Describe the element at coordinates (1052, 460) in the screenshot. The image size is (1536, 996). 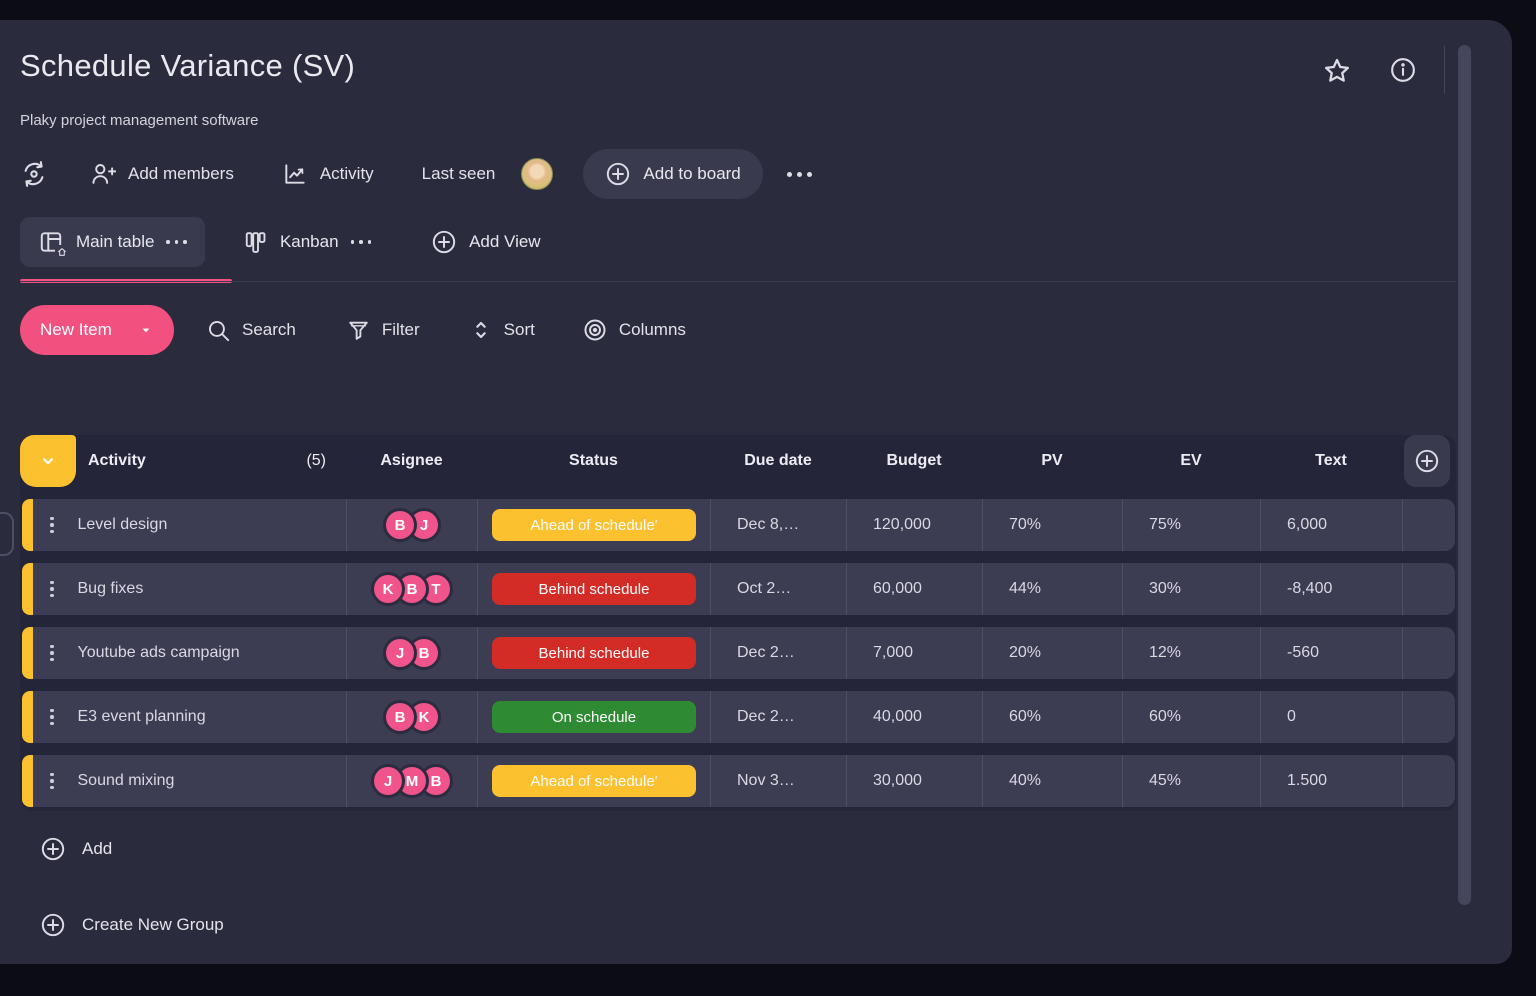
I see `column-header-pv: PV` at that location.